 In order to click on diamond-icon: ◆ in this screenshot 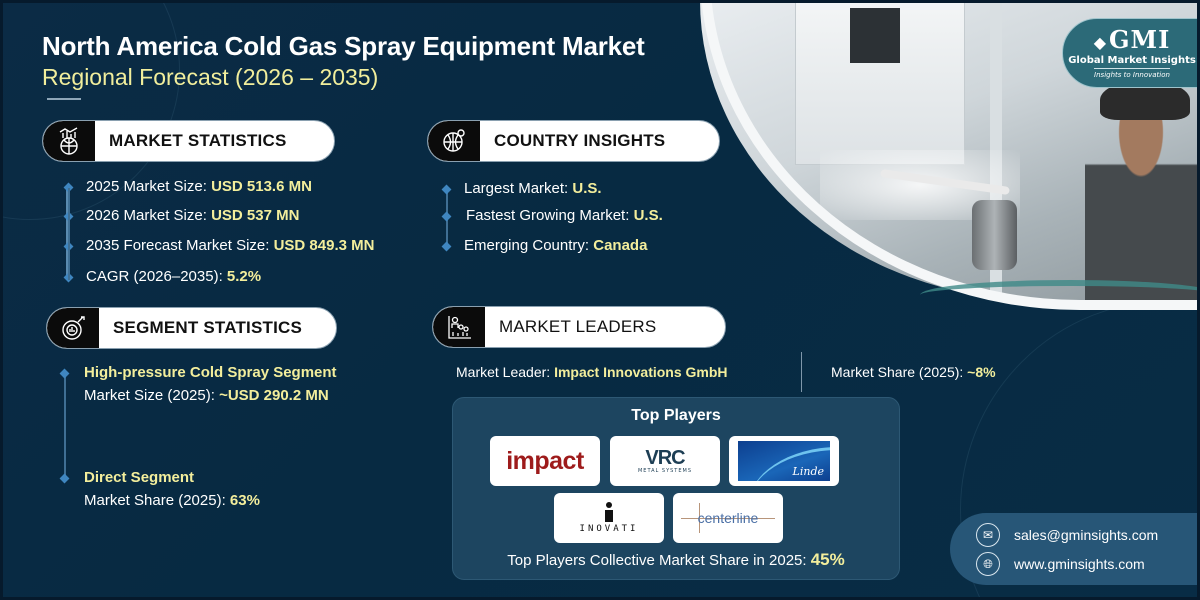, I will do `click(1100, 42)`.